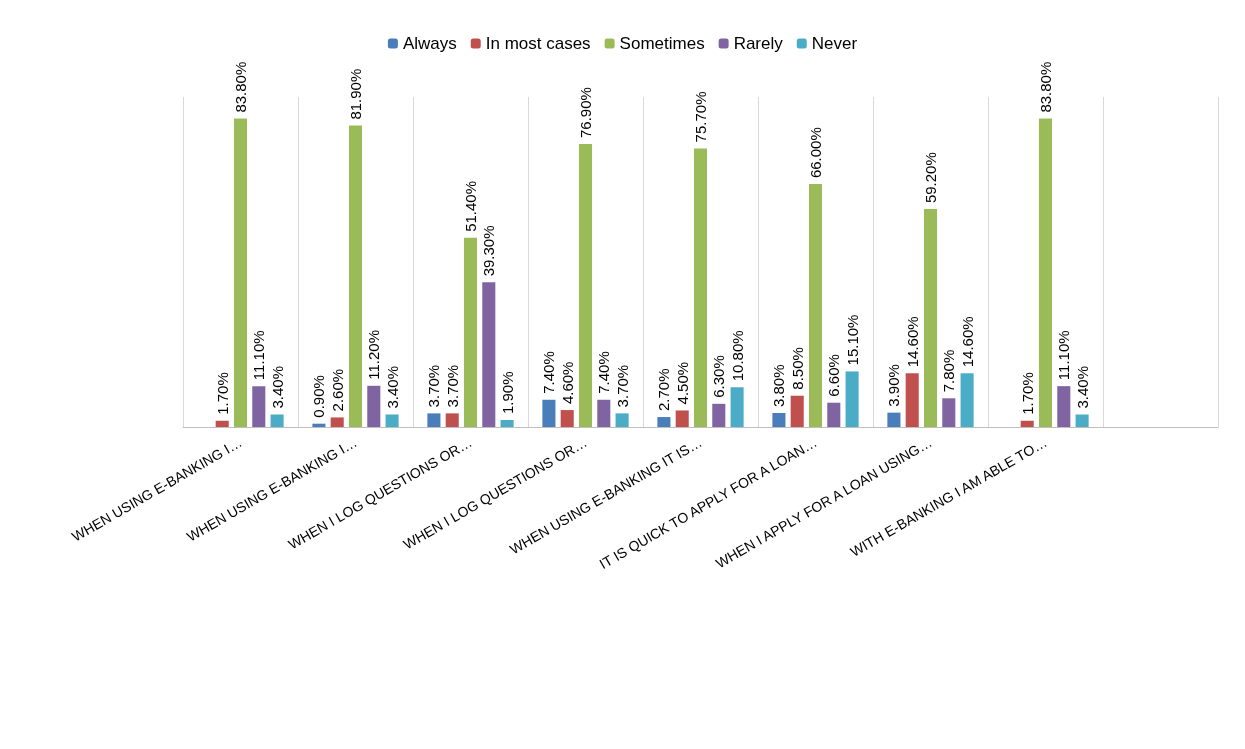 The width and height of the screenshot is (1245, 749). Describe the element at coordinates (374, 355) in the screenshot. I see `data-label: 11.20%` at that location.